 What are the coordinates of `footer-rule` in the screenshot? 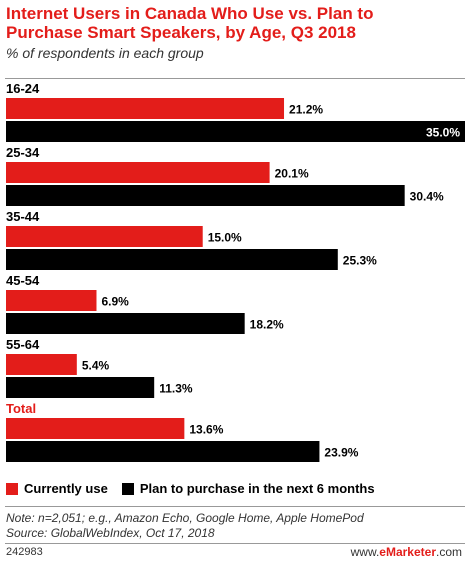 It's located at (235, 543).